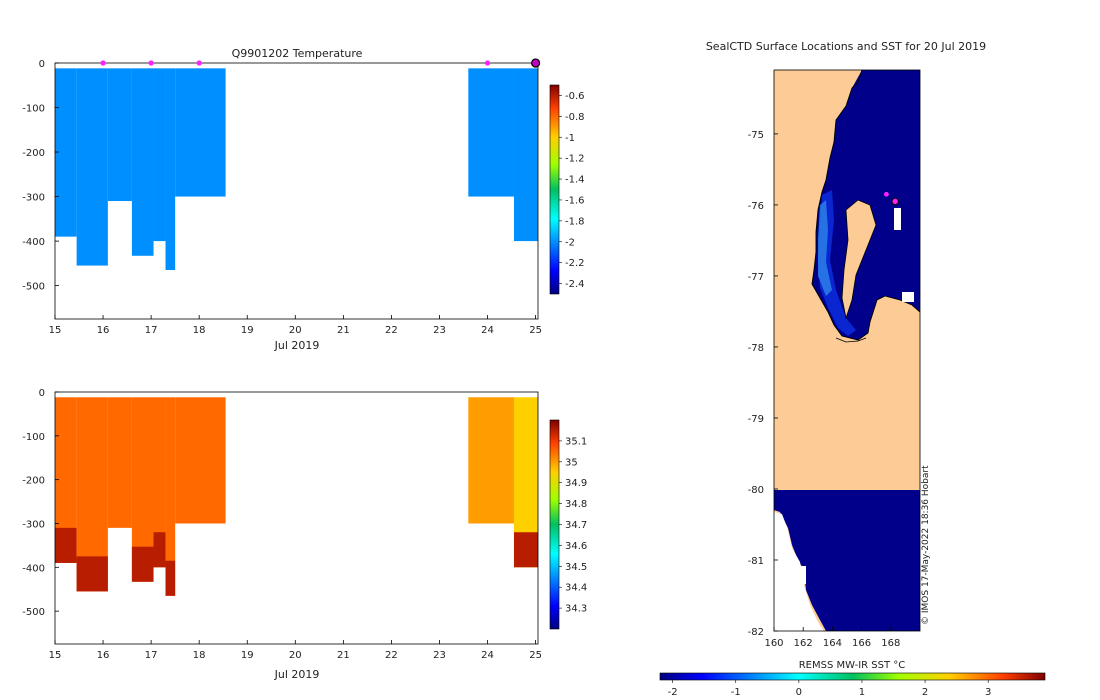  Describe the element at coordinates (576, 546) in the screenshot. I see `colorbar-tick-label: 34.6` at that location.